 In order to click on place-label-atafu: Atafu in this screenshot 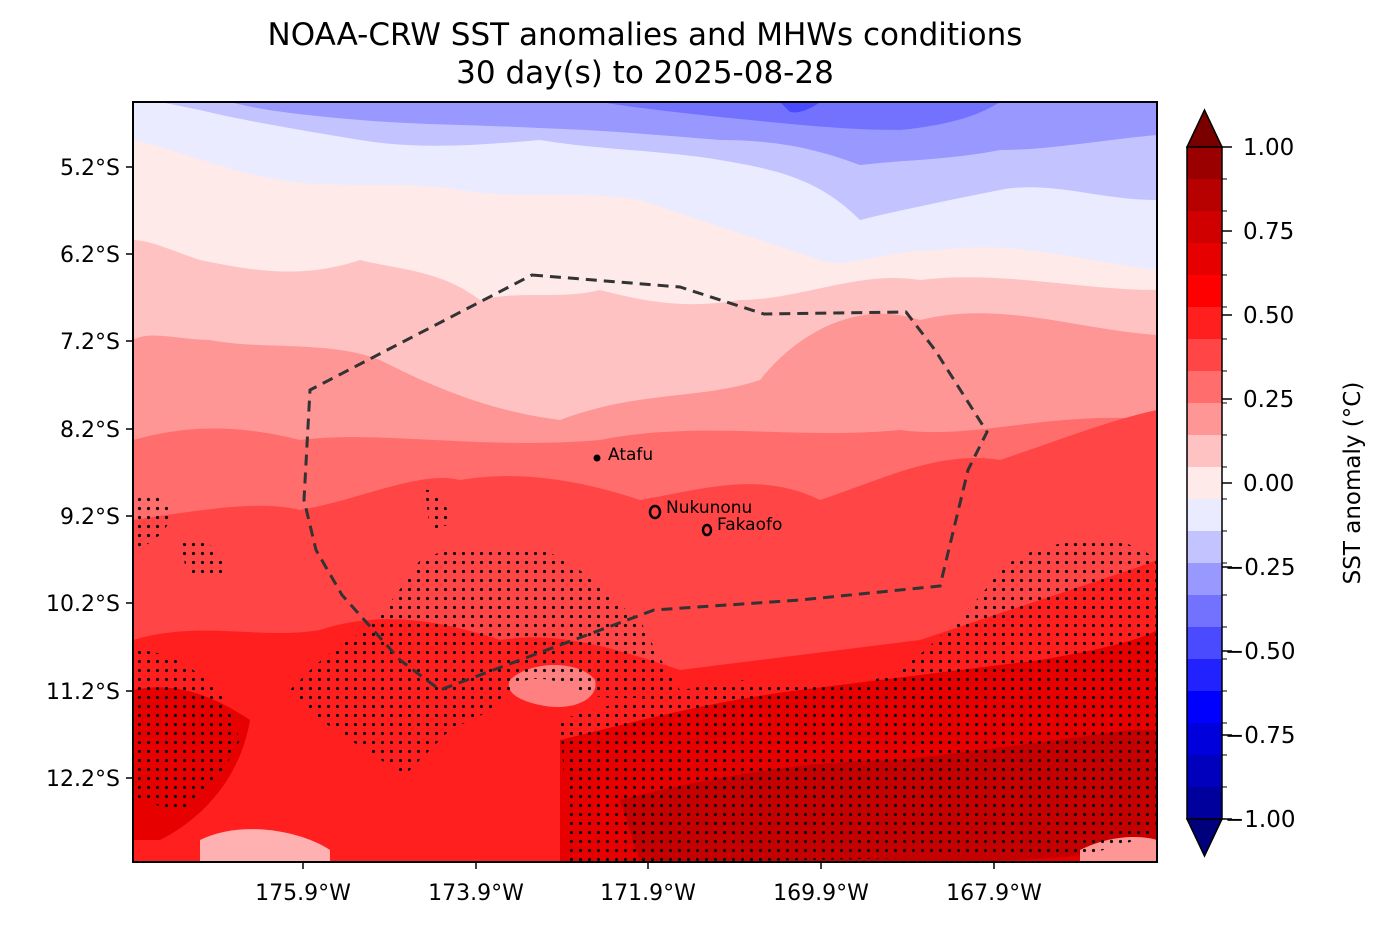, I will do `click(630, 455)`.